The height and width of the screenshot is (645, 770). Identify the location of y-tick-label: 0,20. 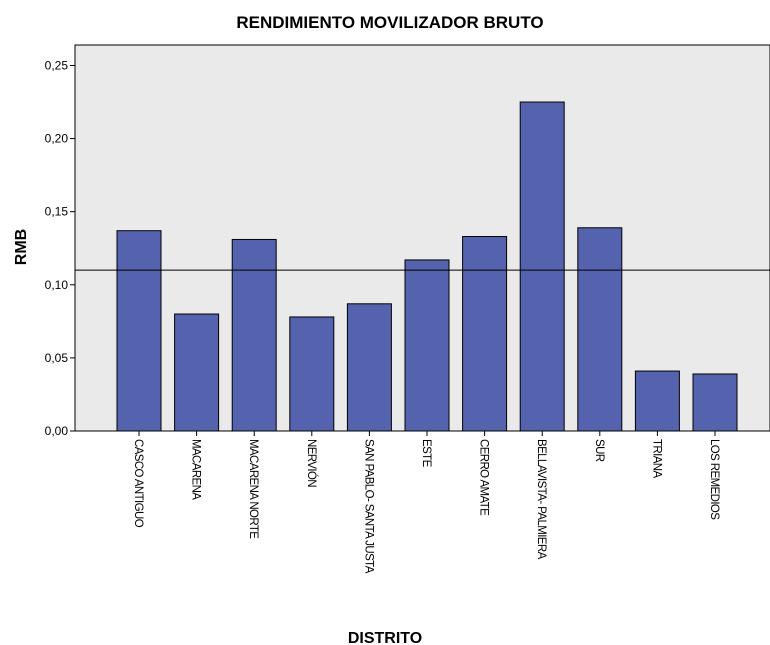
(57, 139).